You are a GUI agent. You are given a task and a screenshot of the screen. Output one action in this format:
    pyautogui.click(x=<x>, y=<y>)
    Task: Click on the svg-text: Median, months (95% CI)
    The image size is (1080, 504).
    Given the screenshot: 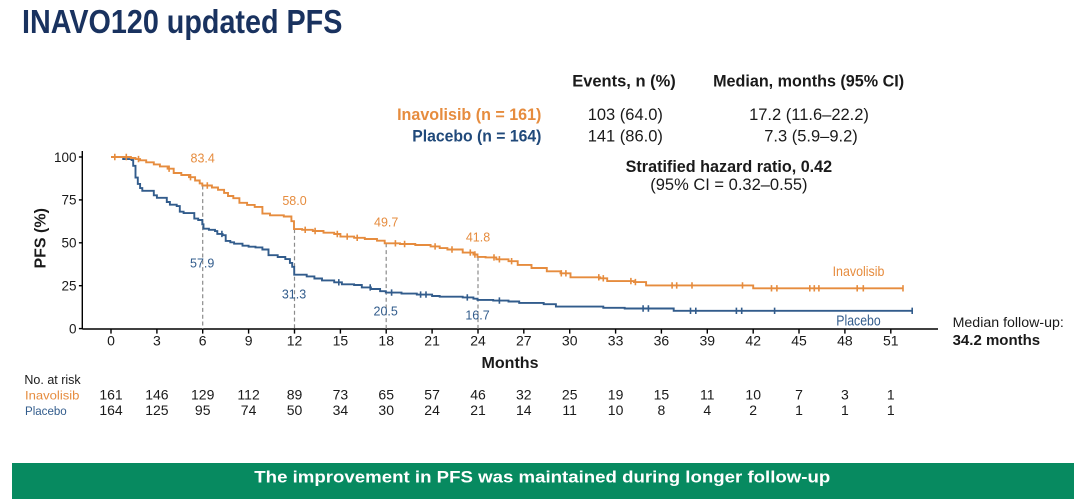 What is the action you would take?
    pyautogui.click(x=808, y=82)
    